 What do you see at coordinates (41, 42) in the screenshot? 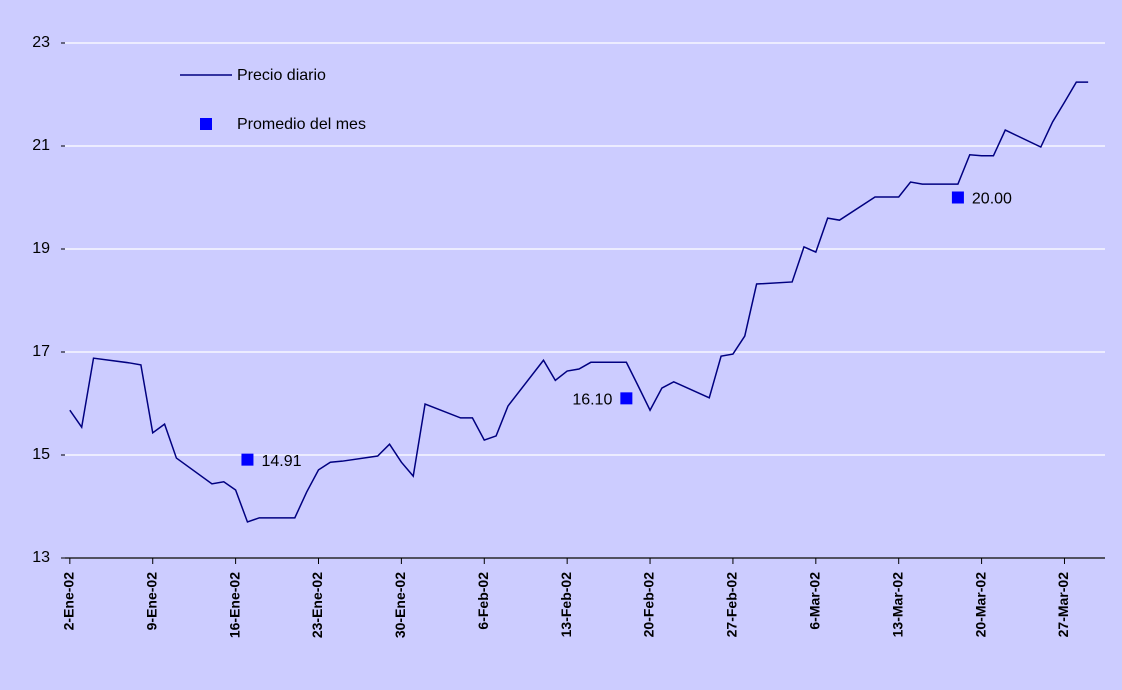
I see `y-tick-label: 23` at bounding box center [41, 42].